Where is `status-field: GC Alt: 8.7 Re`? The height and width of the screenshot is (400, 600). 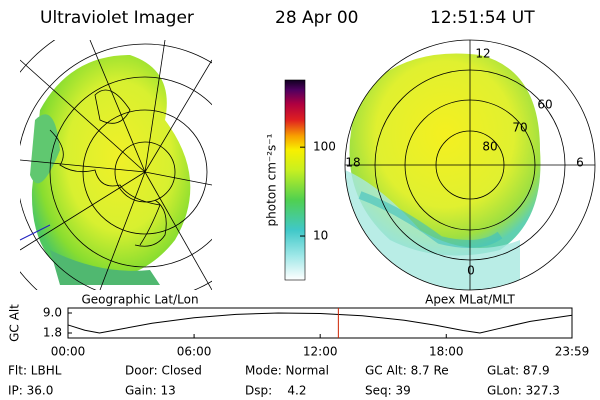 status-field: GC Alt: 8.7 Re is located at coordinates (407, 371).